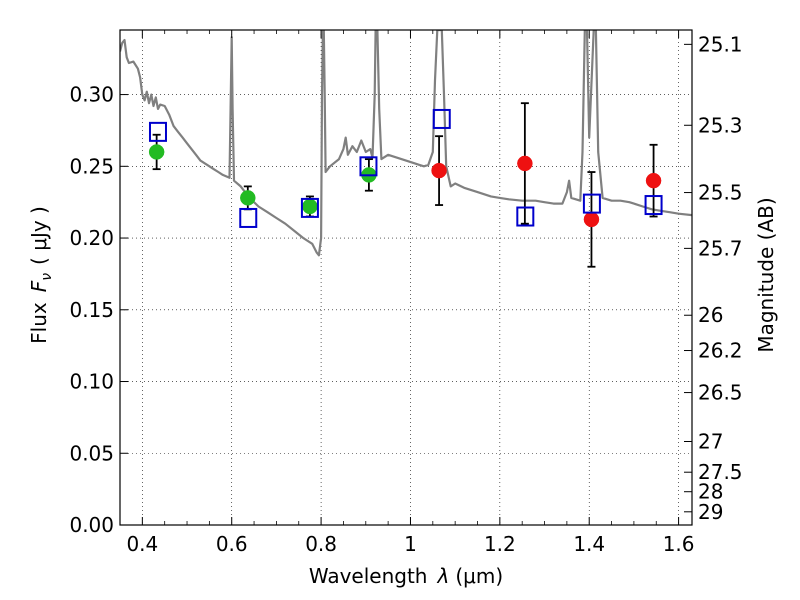 Image resolution: width=800 pixels, height=600 pixels. What do you see at coordinates (500, 544) in the screenshot?
I see `x-tick-label: 1.2` at bounding box center [500, 544].